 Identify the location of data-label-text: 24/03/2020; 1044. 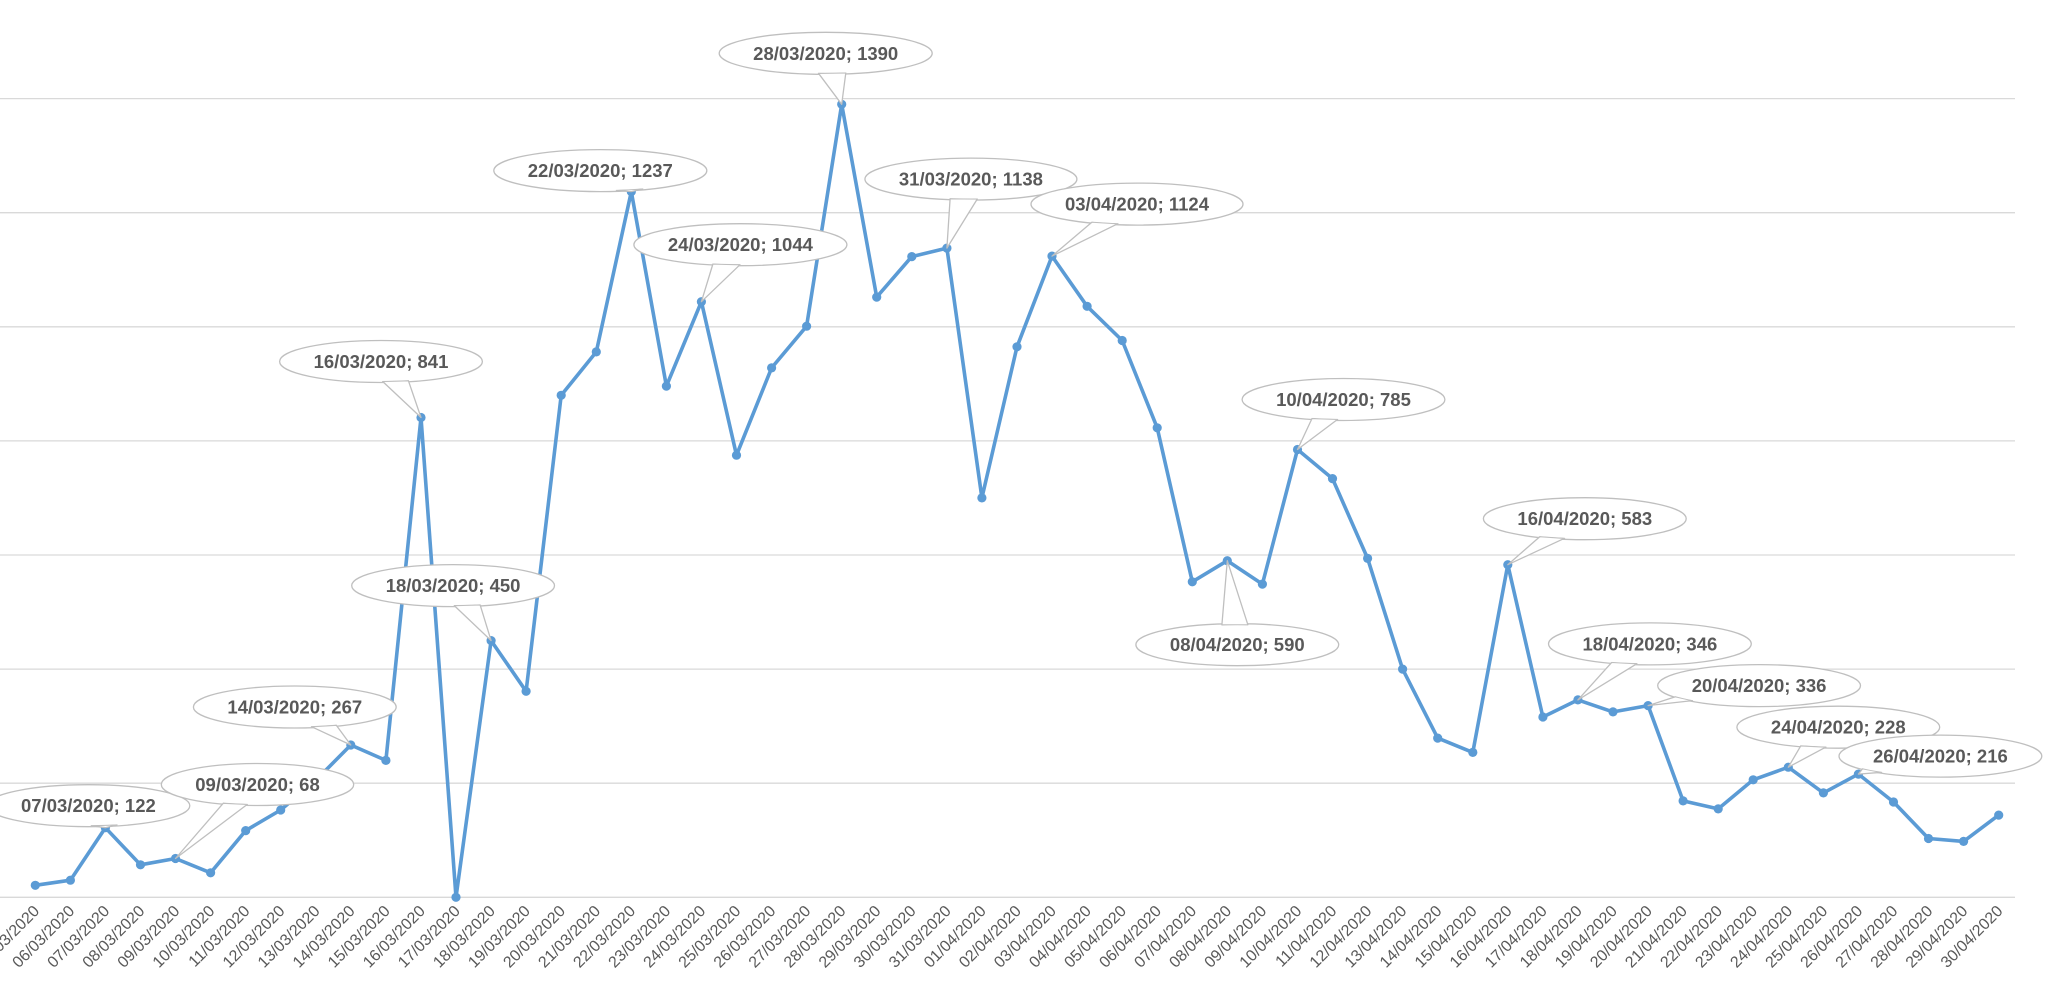
(741, 244).